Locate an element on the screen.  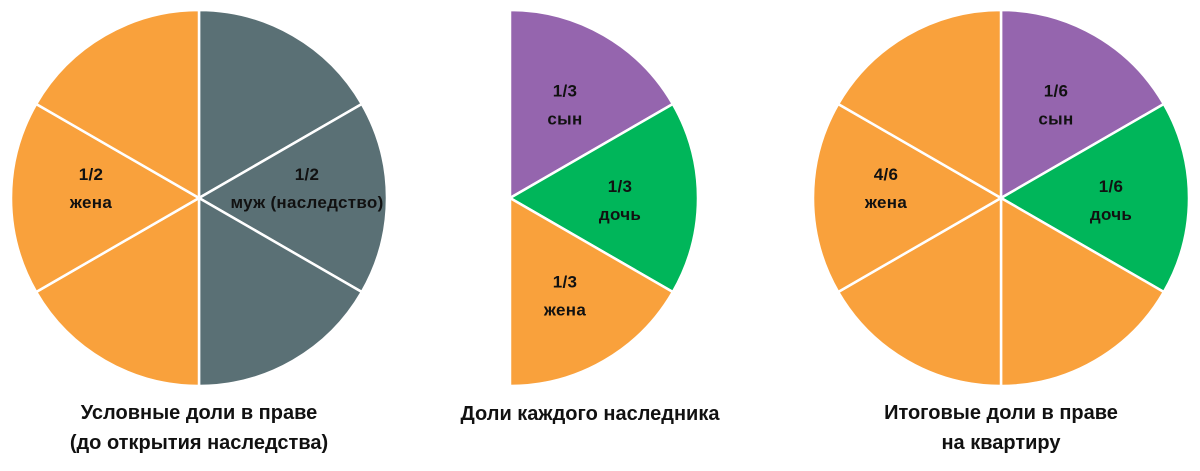
slice-name-label: муж (наследство) is located at coordinates (306, 202).